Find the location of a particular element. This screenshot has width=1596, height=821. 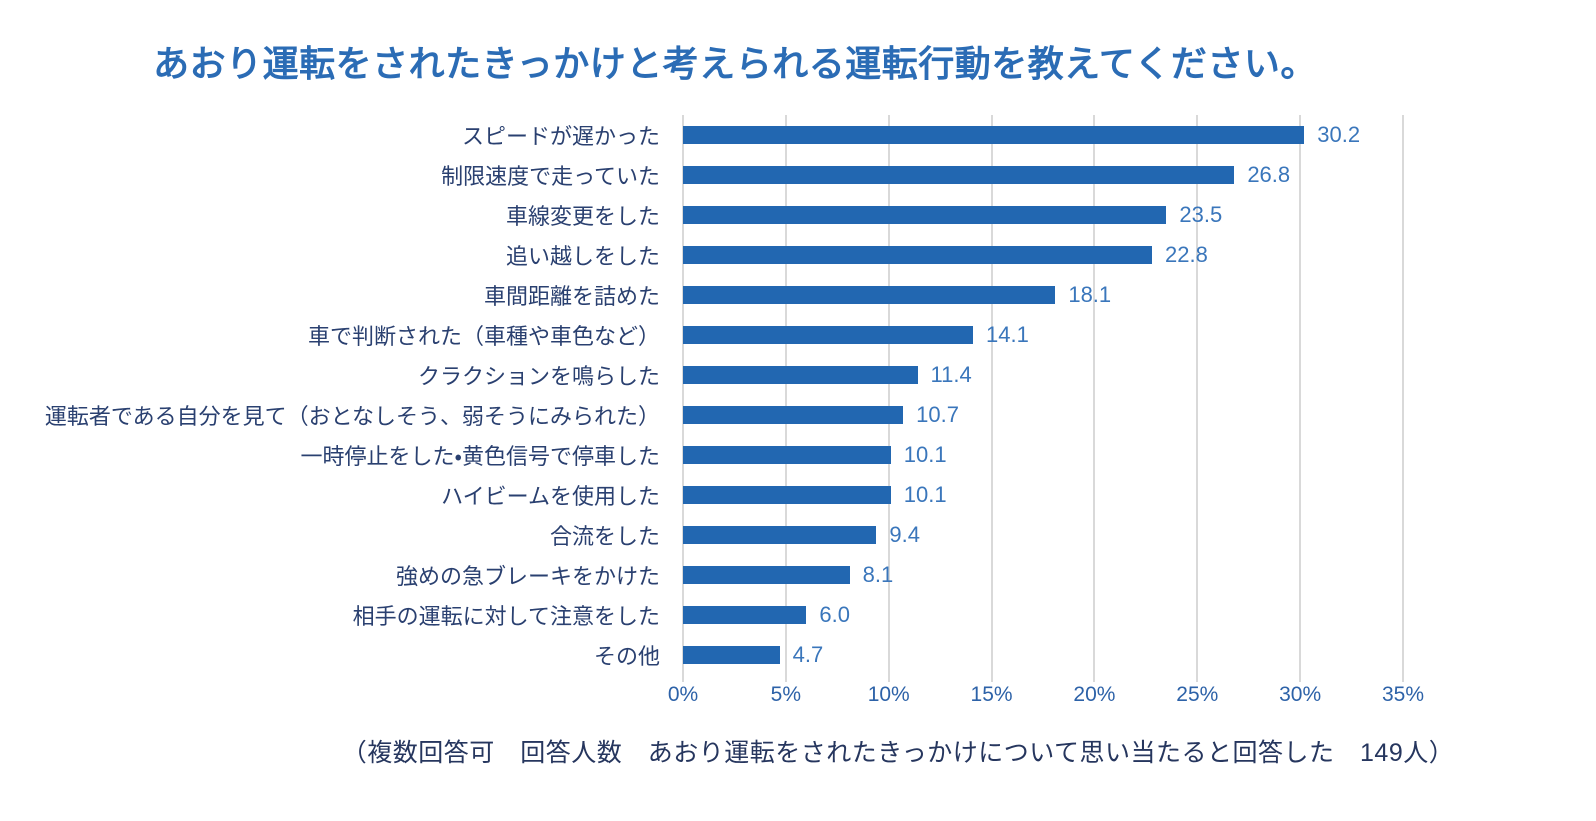

value-label: 10.7 is located at coordinates (937, 414).